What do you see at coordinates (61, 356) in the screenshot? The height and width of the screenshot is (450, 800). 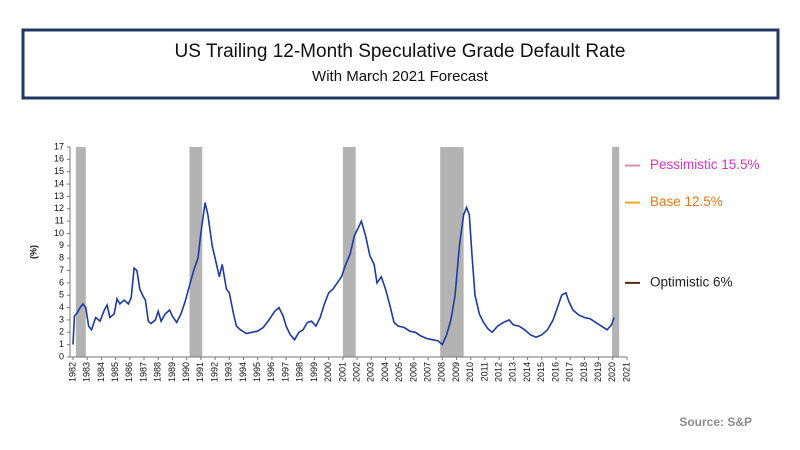 I see `y-tick-label: 0` at bounding box center [61, 356].